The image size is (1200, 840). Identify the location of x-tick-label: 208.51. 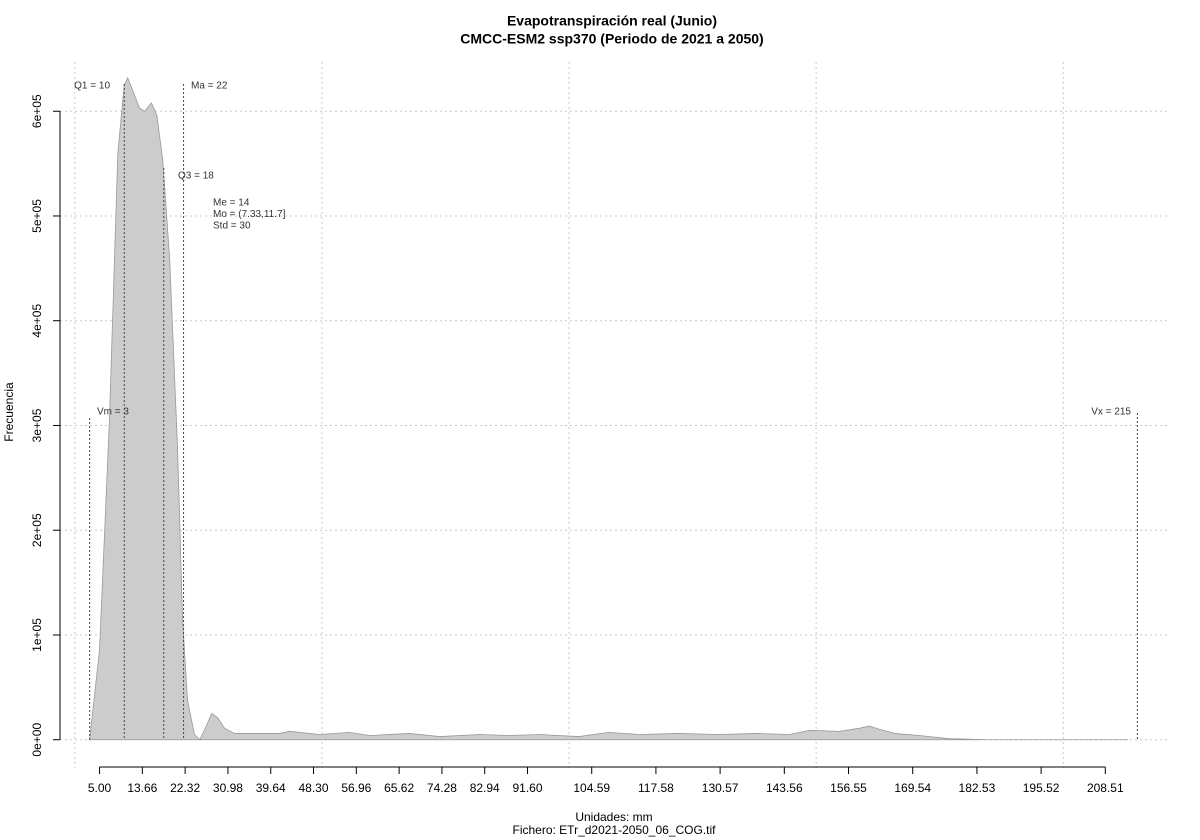
(1105, 788).